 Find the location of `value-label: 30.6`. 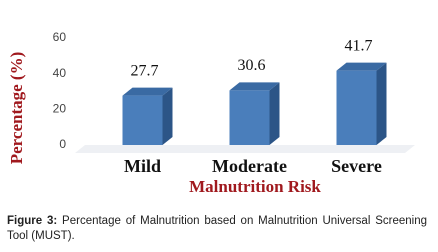

value-label: 30.6 is located at coordinates (252, 65).